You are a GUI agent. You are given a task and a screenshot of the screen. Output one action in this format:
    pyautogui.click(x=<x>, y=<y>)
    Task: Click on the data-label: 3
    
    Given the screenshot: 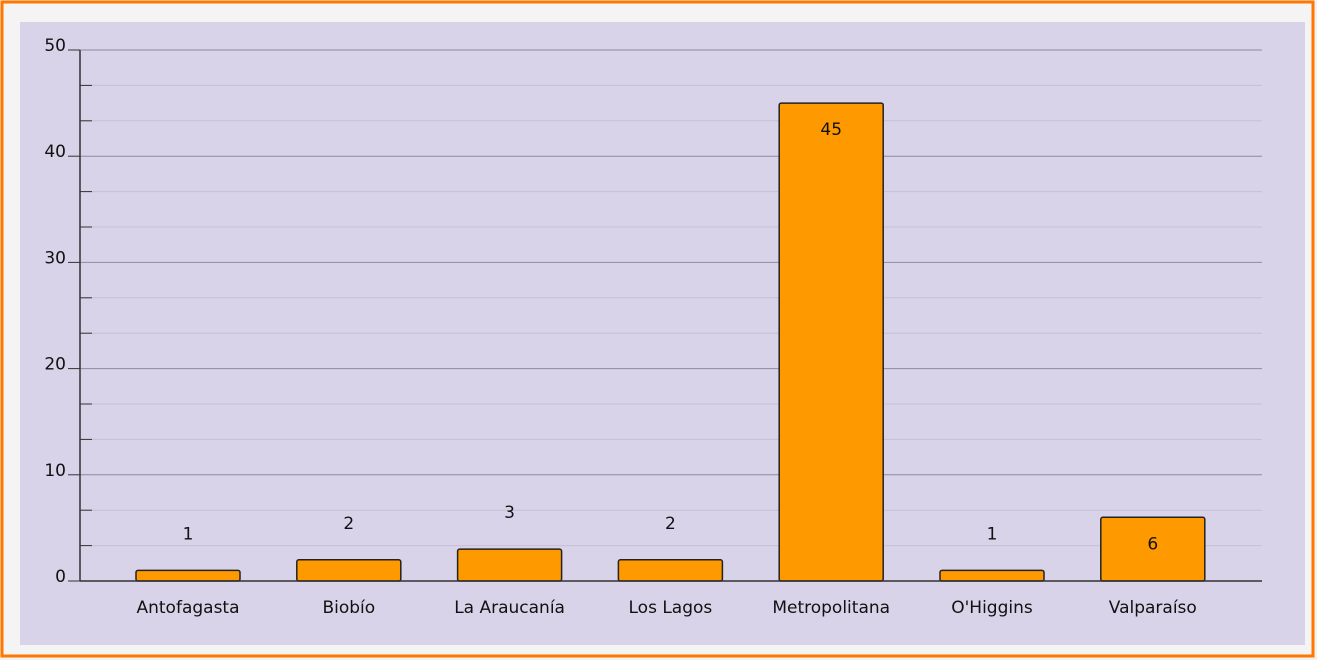 What is the action you would take?
    pyautogui.click(x=509, y=513)
    